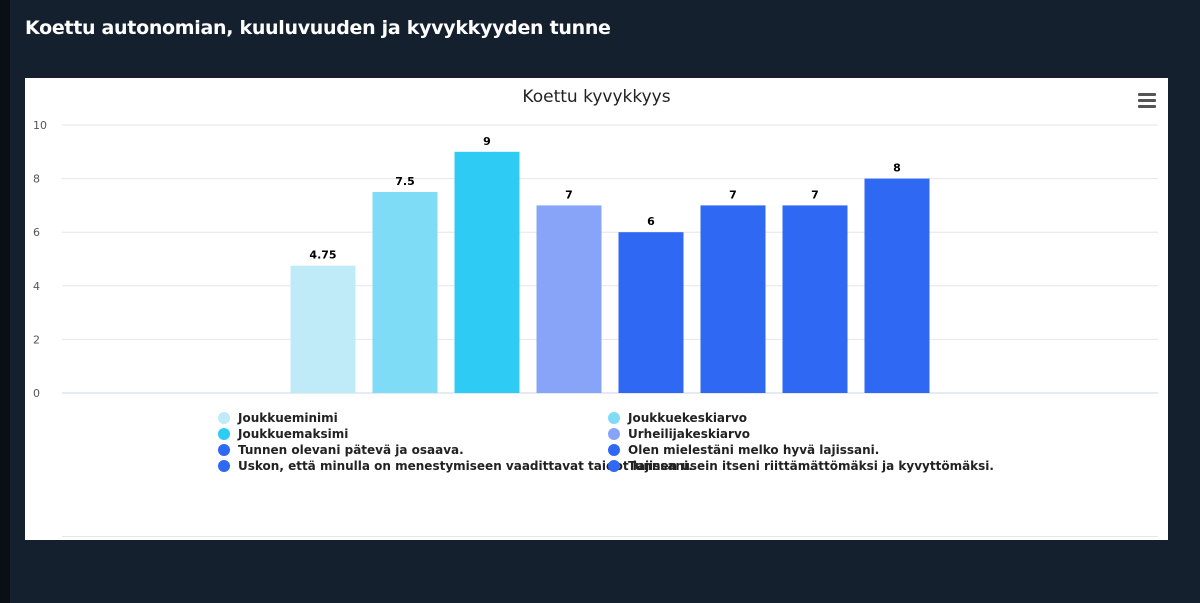  Describe the element at coordinates (36, 179) in the screenshot. I see `y-tick-label: 8` at that location.